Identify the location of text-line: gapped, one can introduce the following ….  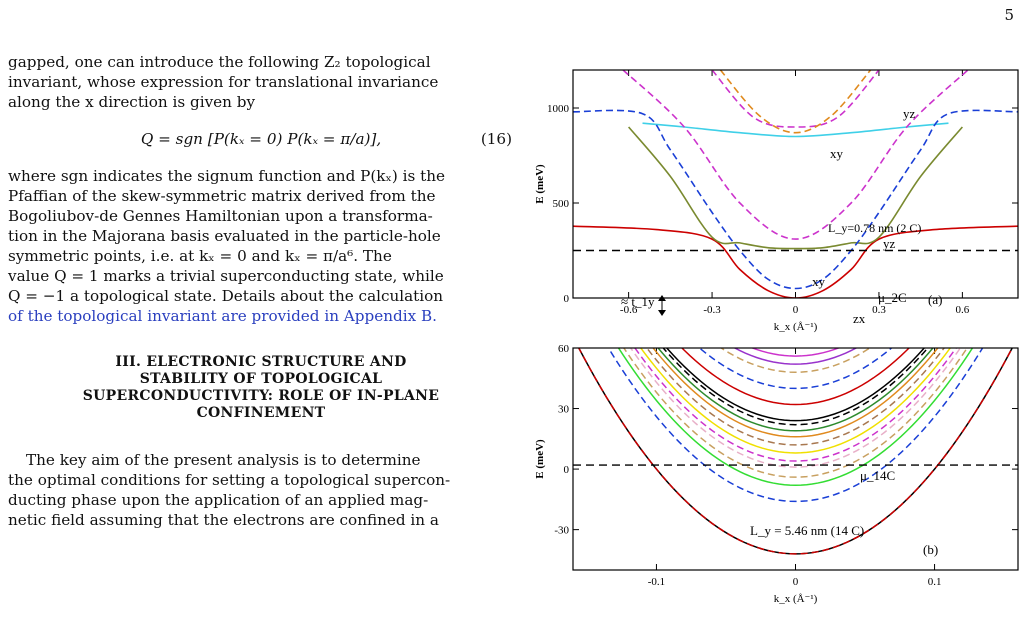
(219, 62).